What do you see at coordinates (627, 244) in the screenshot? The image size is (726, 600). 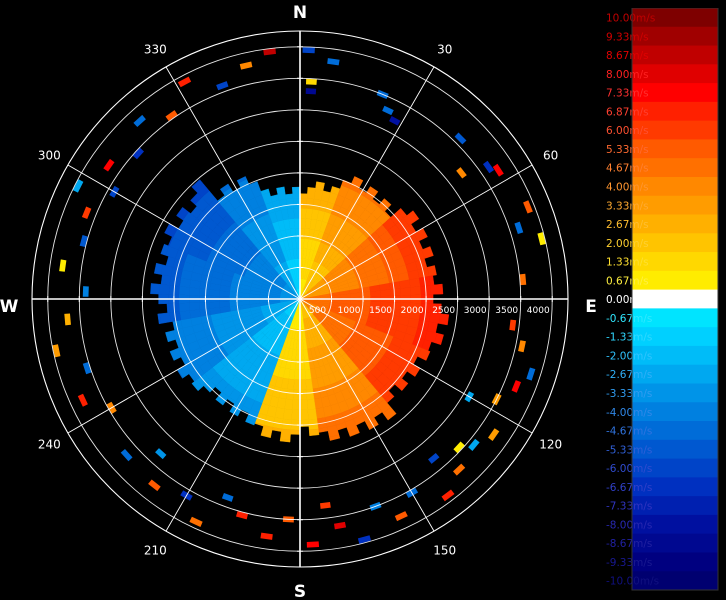 I see `legend-label: 2.00m/s` at bounding box center [627, 244].